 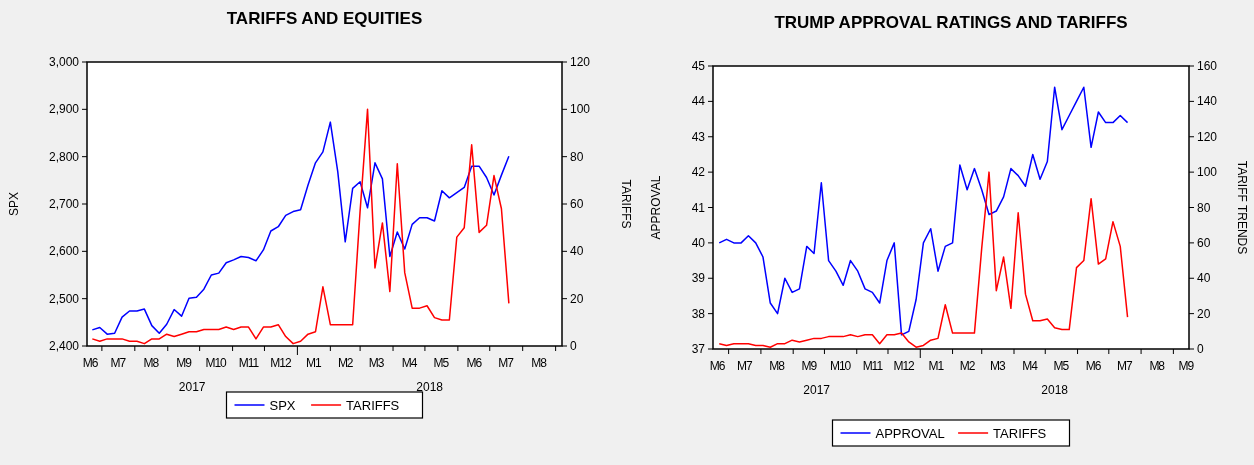 What do you see at coordinates (64, 298) in the screenshot?
I see `y-tick-label: 2,500` at bounding box center [64, 298].